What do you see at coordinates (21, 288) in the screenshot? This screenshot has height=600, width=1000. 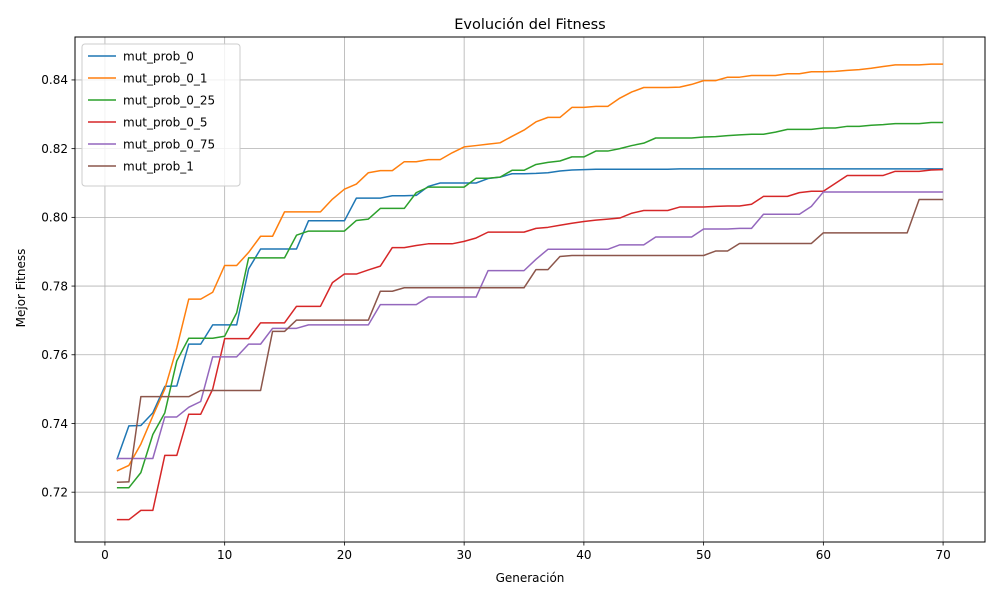 I see `y-axis-label: Mejor Fitness` at bounding box center [21, 288].